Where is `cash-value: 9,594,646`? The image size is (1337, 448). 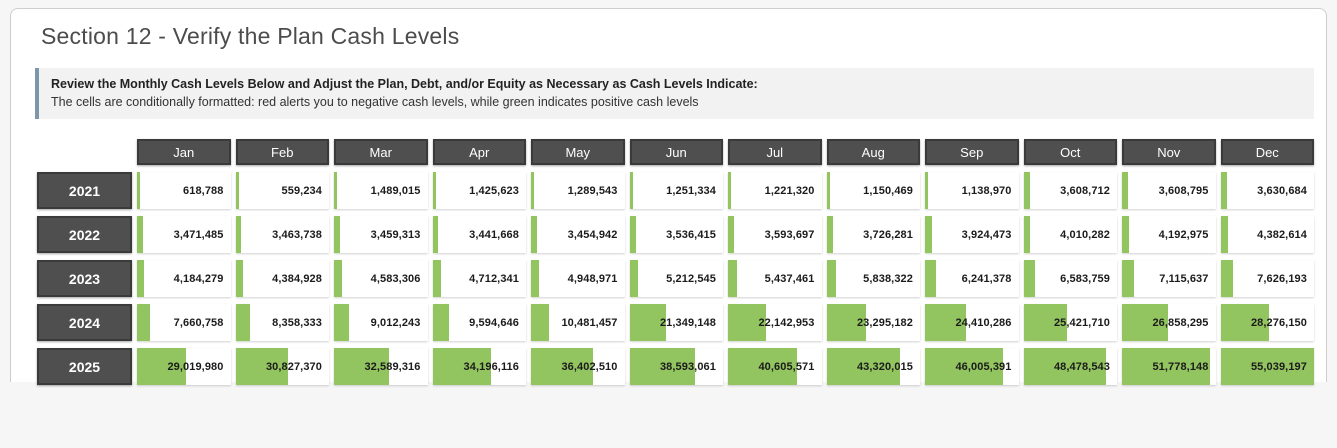
cash-value: 9,594,646 is located at coordinates (494, 322).